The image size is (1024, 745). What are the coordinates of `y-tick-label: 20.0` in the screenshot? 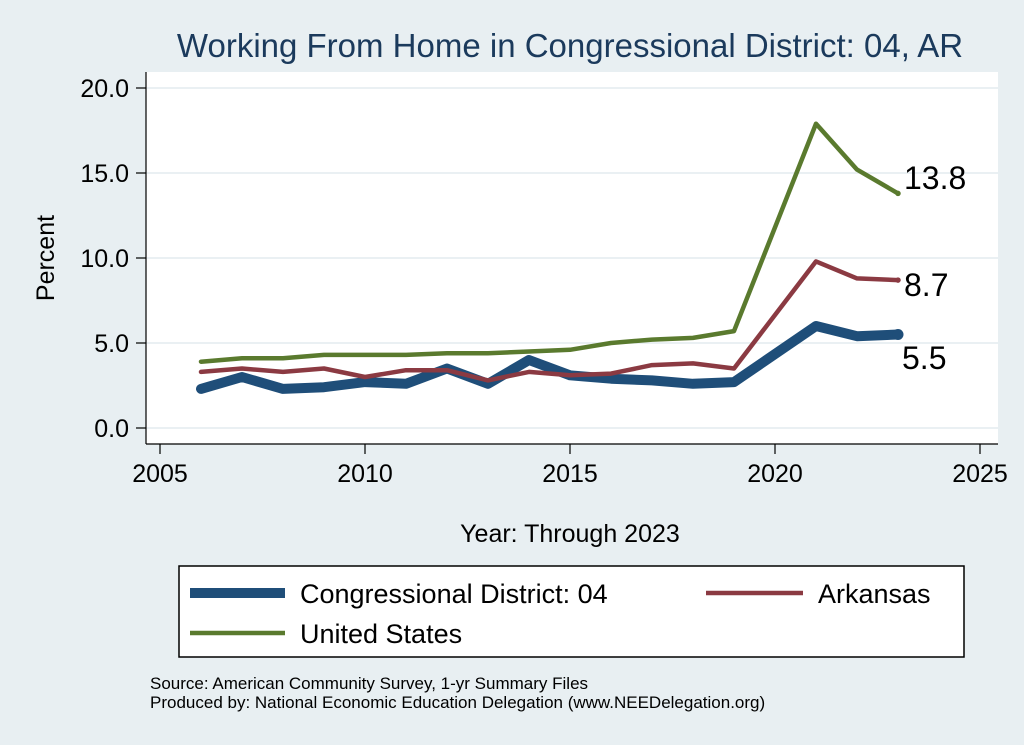 It's located at (104, 89).